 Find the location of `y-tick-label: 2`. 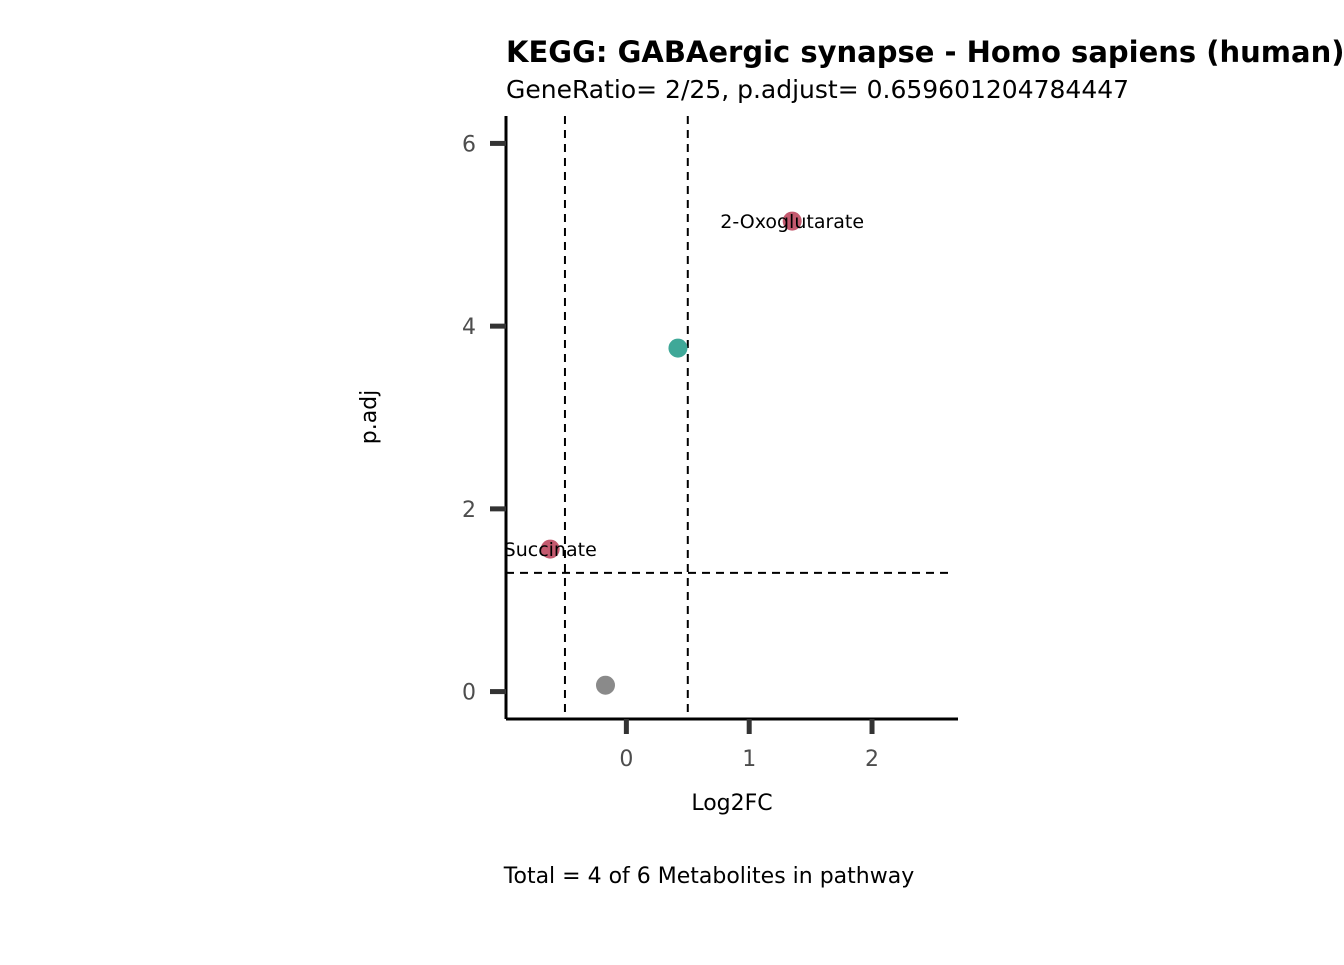

y-tick-label: 2 is located at coordinates (469, 510).